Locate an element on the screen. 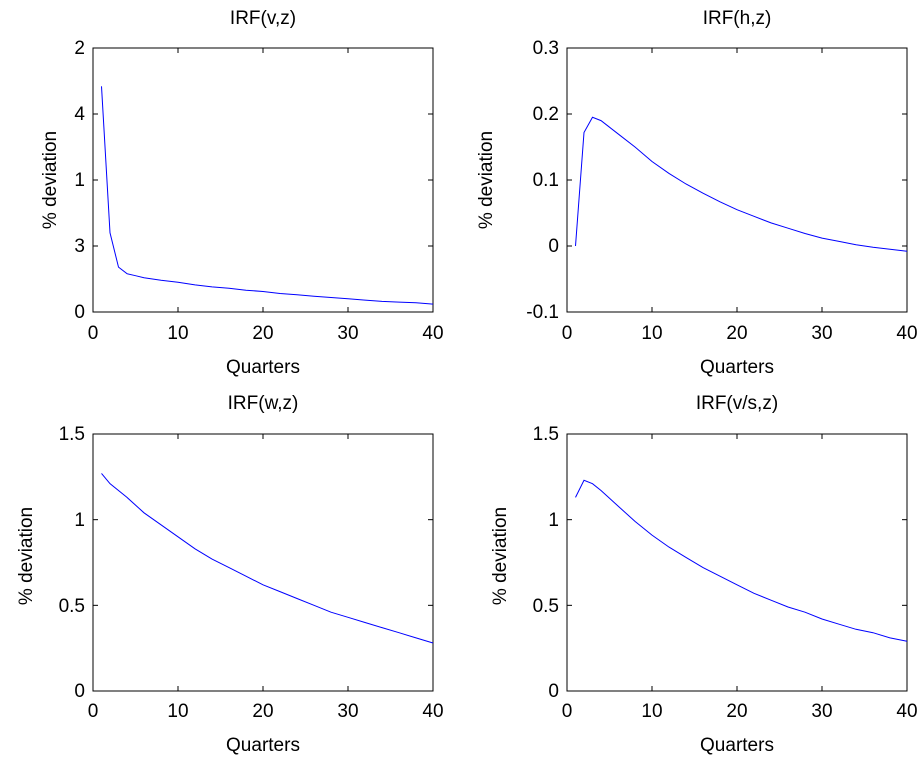  chart-title: IRF(v/s,z) is located at coordinates (737, 403).